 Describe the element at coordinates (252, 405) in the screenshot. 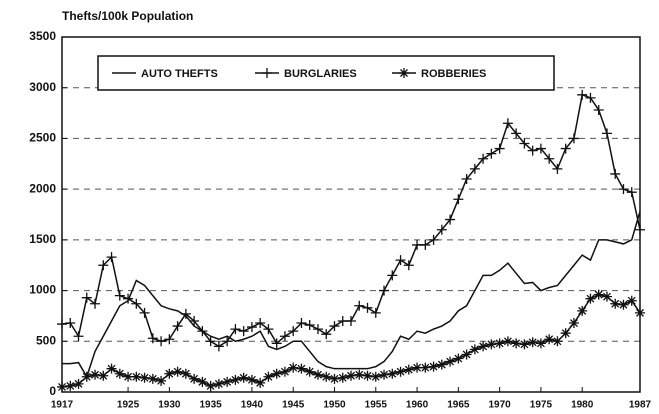

I see `x-tick-label: 1940` at that location.